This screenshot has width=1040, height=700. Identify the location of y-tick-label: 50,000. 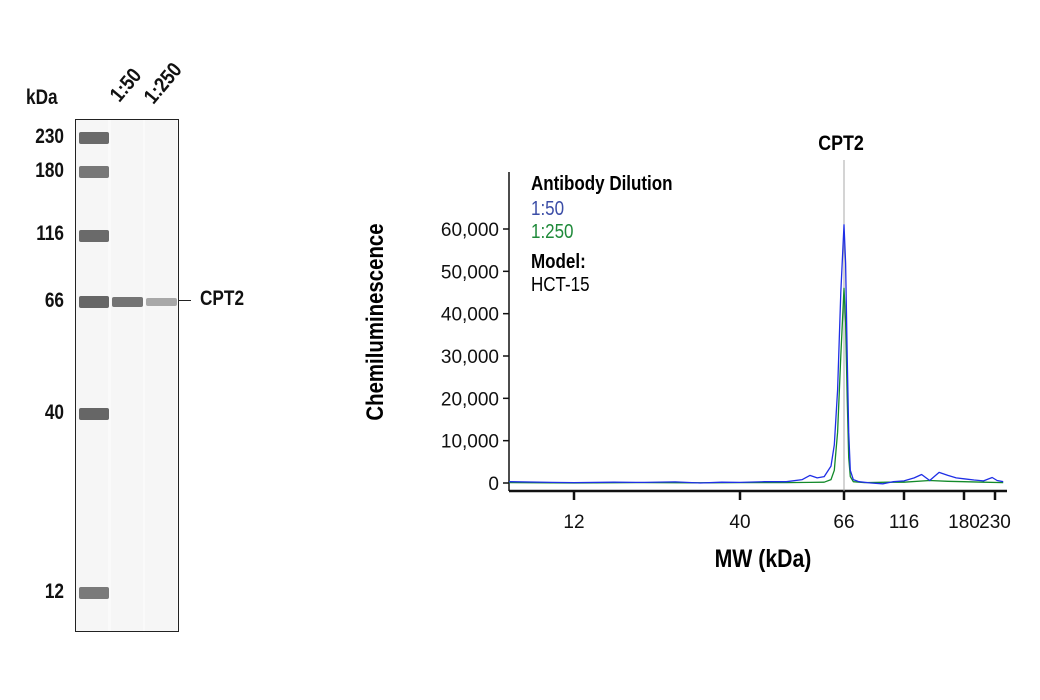
(470, 272).